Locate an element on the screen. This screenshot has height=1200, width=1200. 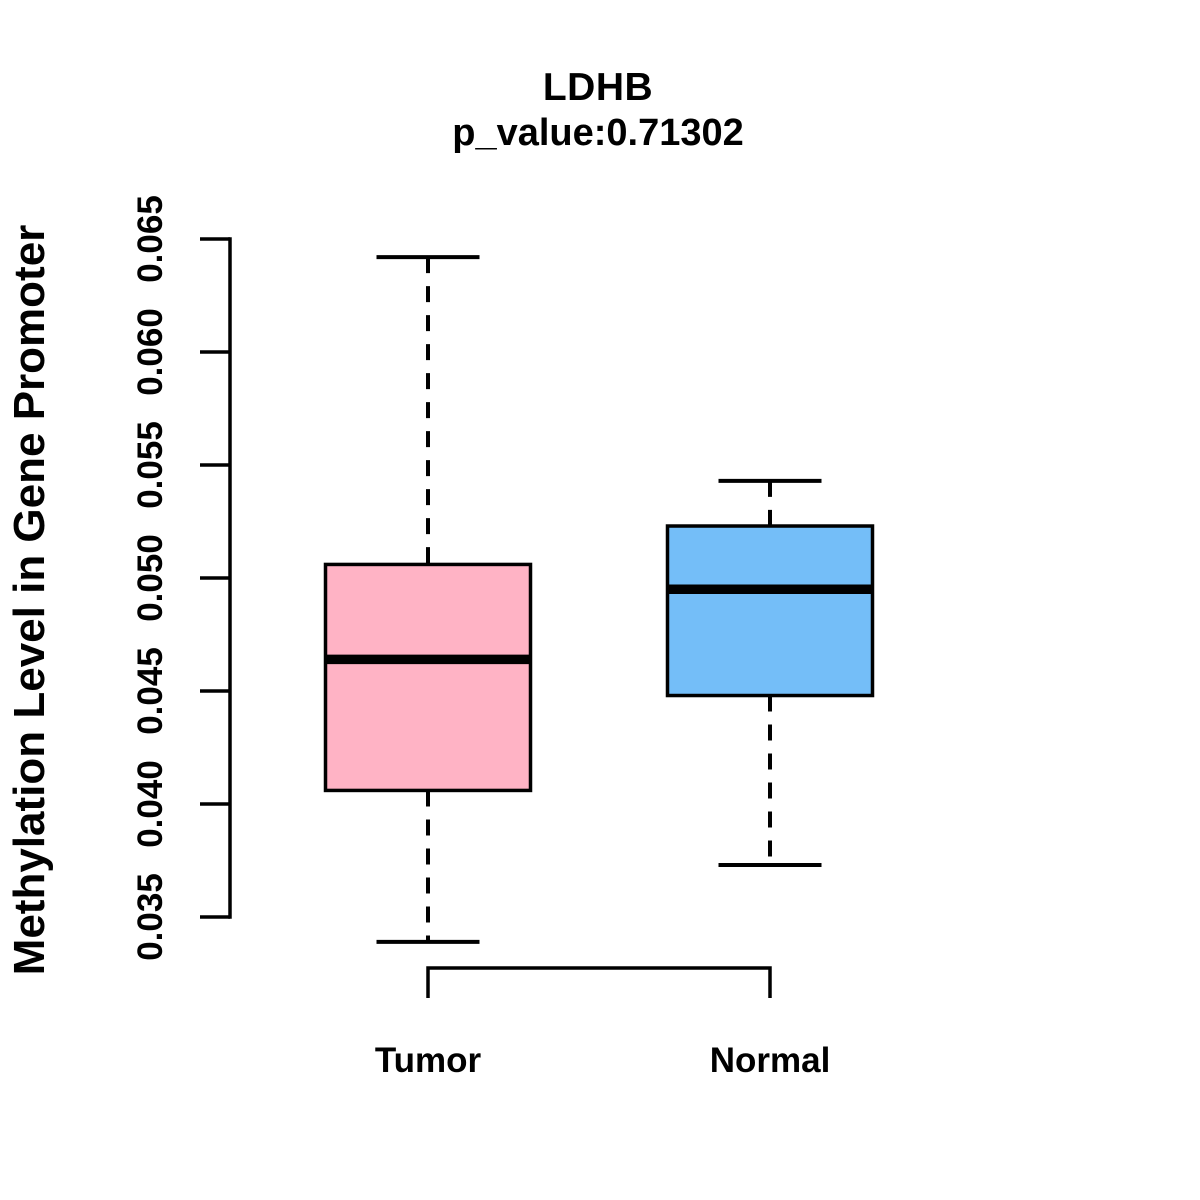
y-tick-label: 0.050 is located at coordinates (150, 578).